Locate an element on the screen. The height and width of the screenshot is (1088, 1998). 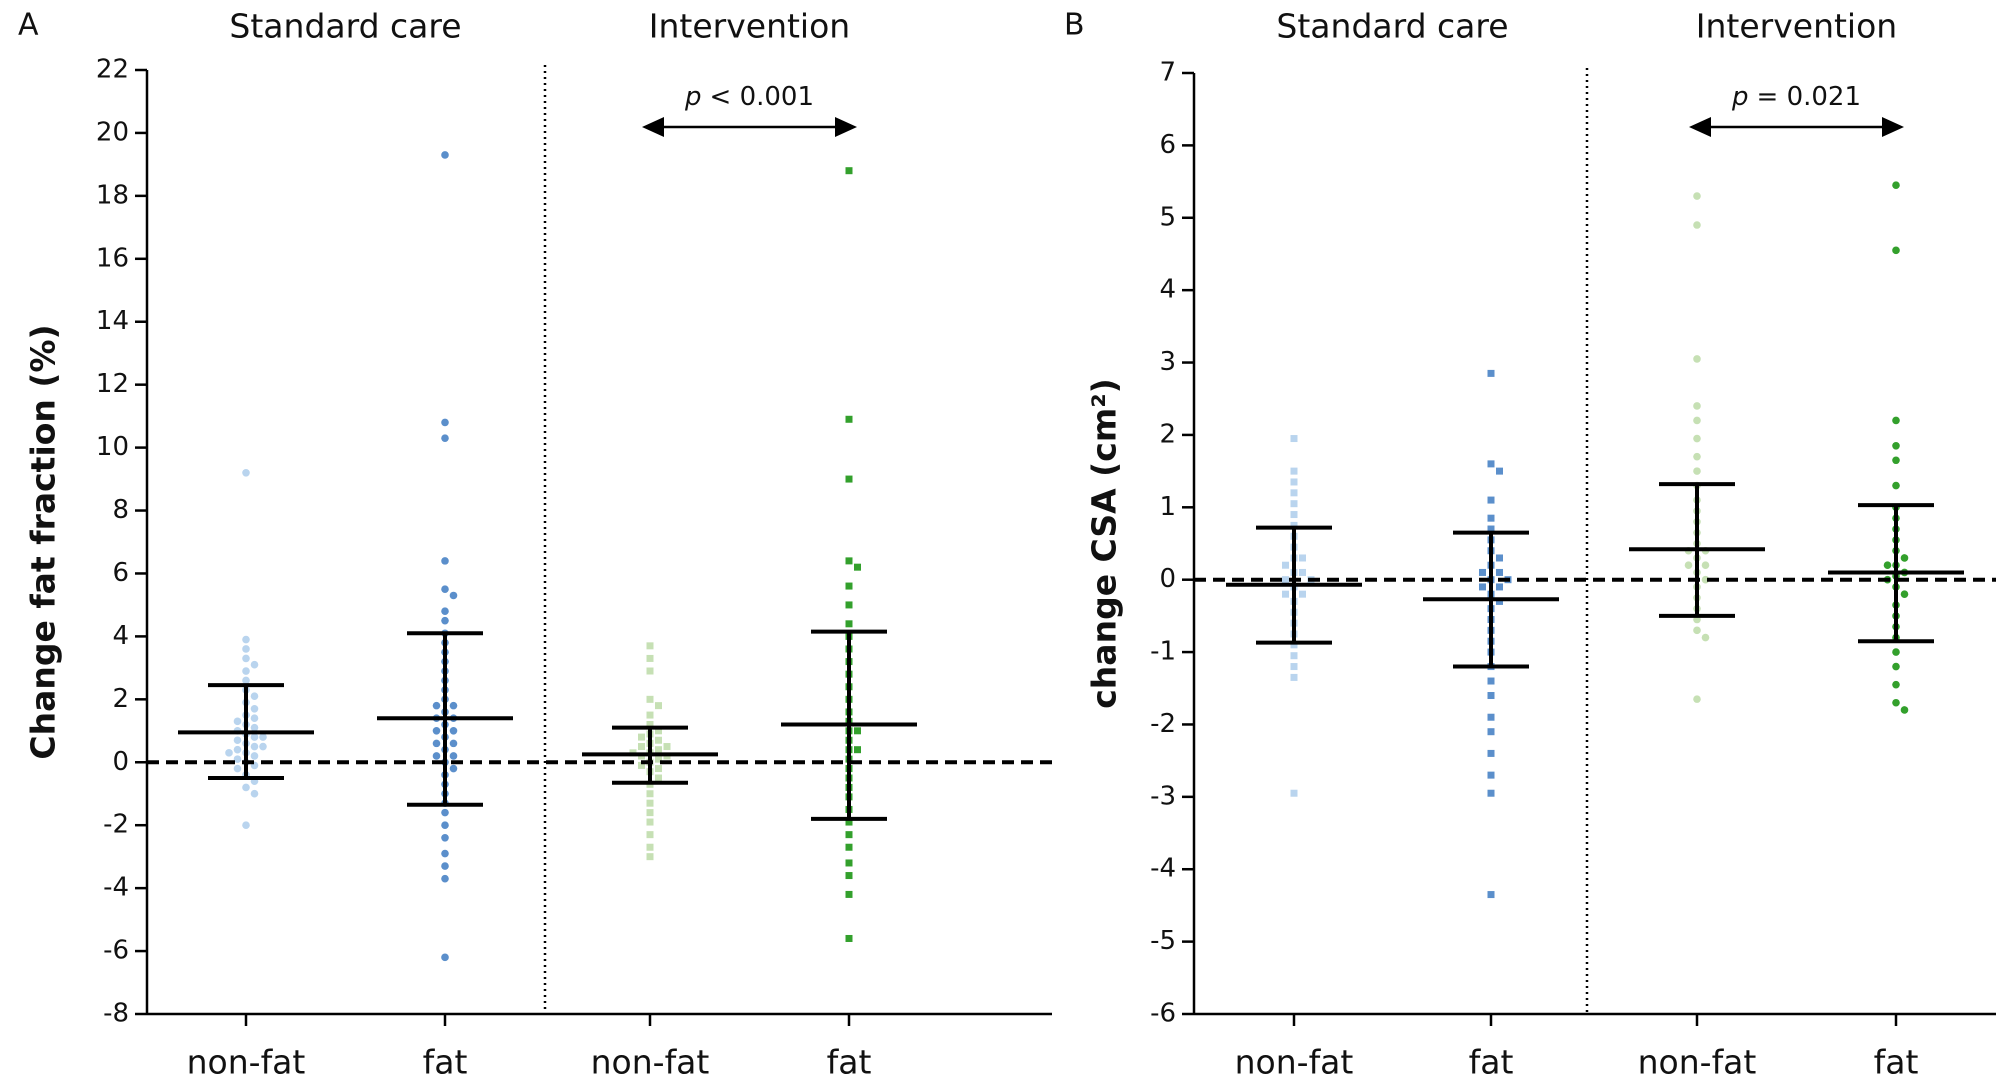
panel-label: B is located at coordinates (1074, 25).